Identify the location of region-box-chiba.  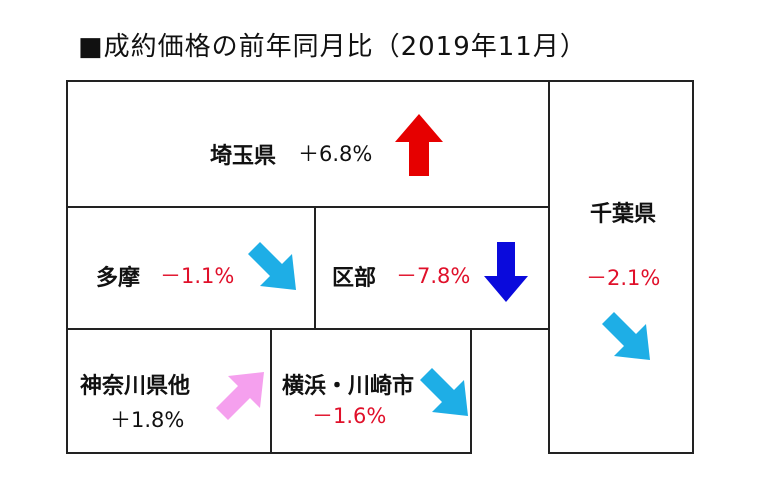
(621, 267).